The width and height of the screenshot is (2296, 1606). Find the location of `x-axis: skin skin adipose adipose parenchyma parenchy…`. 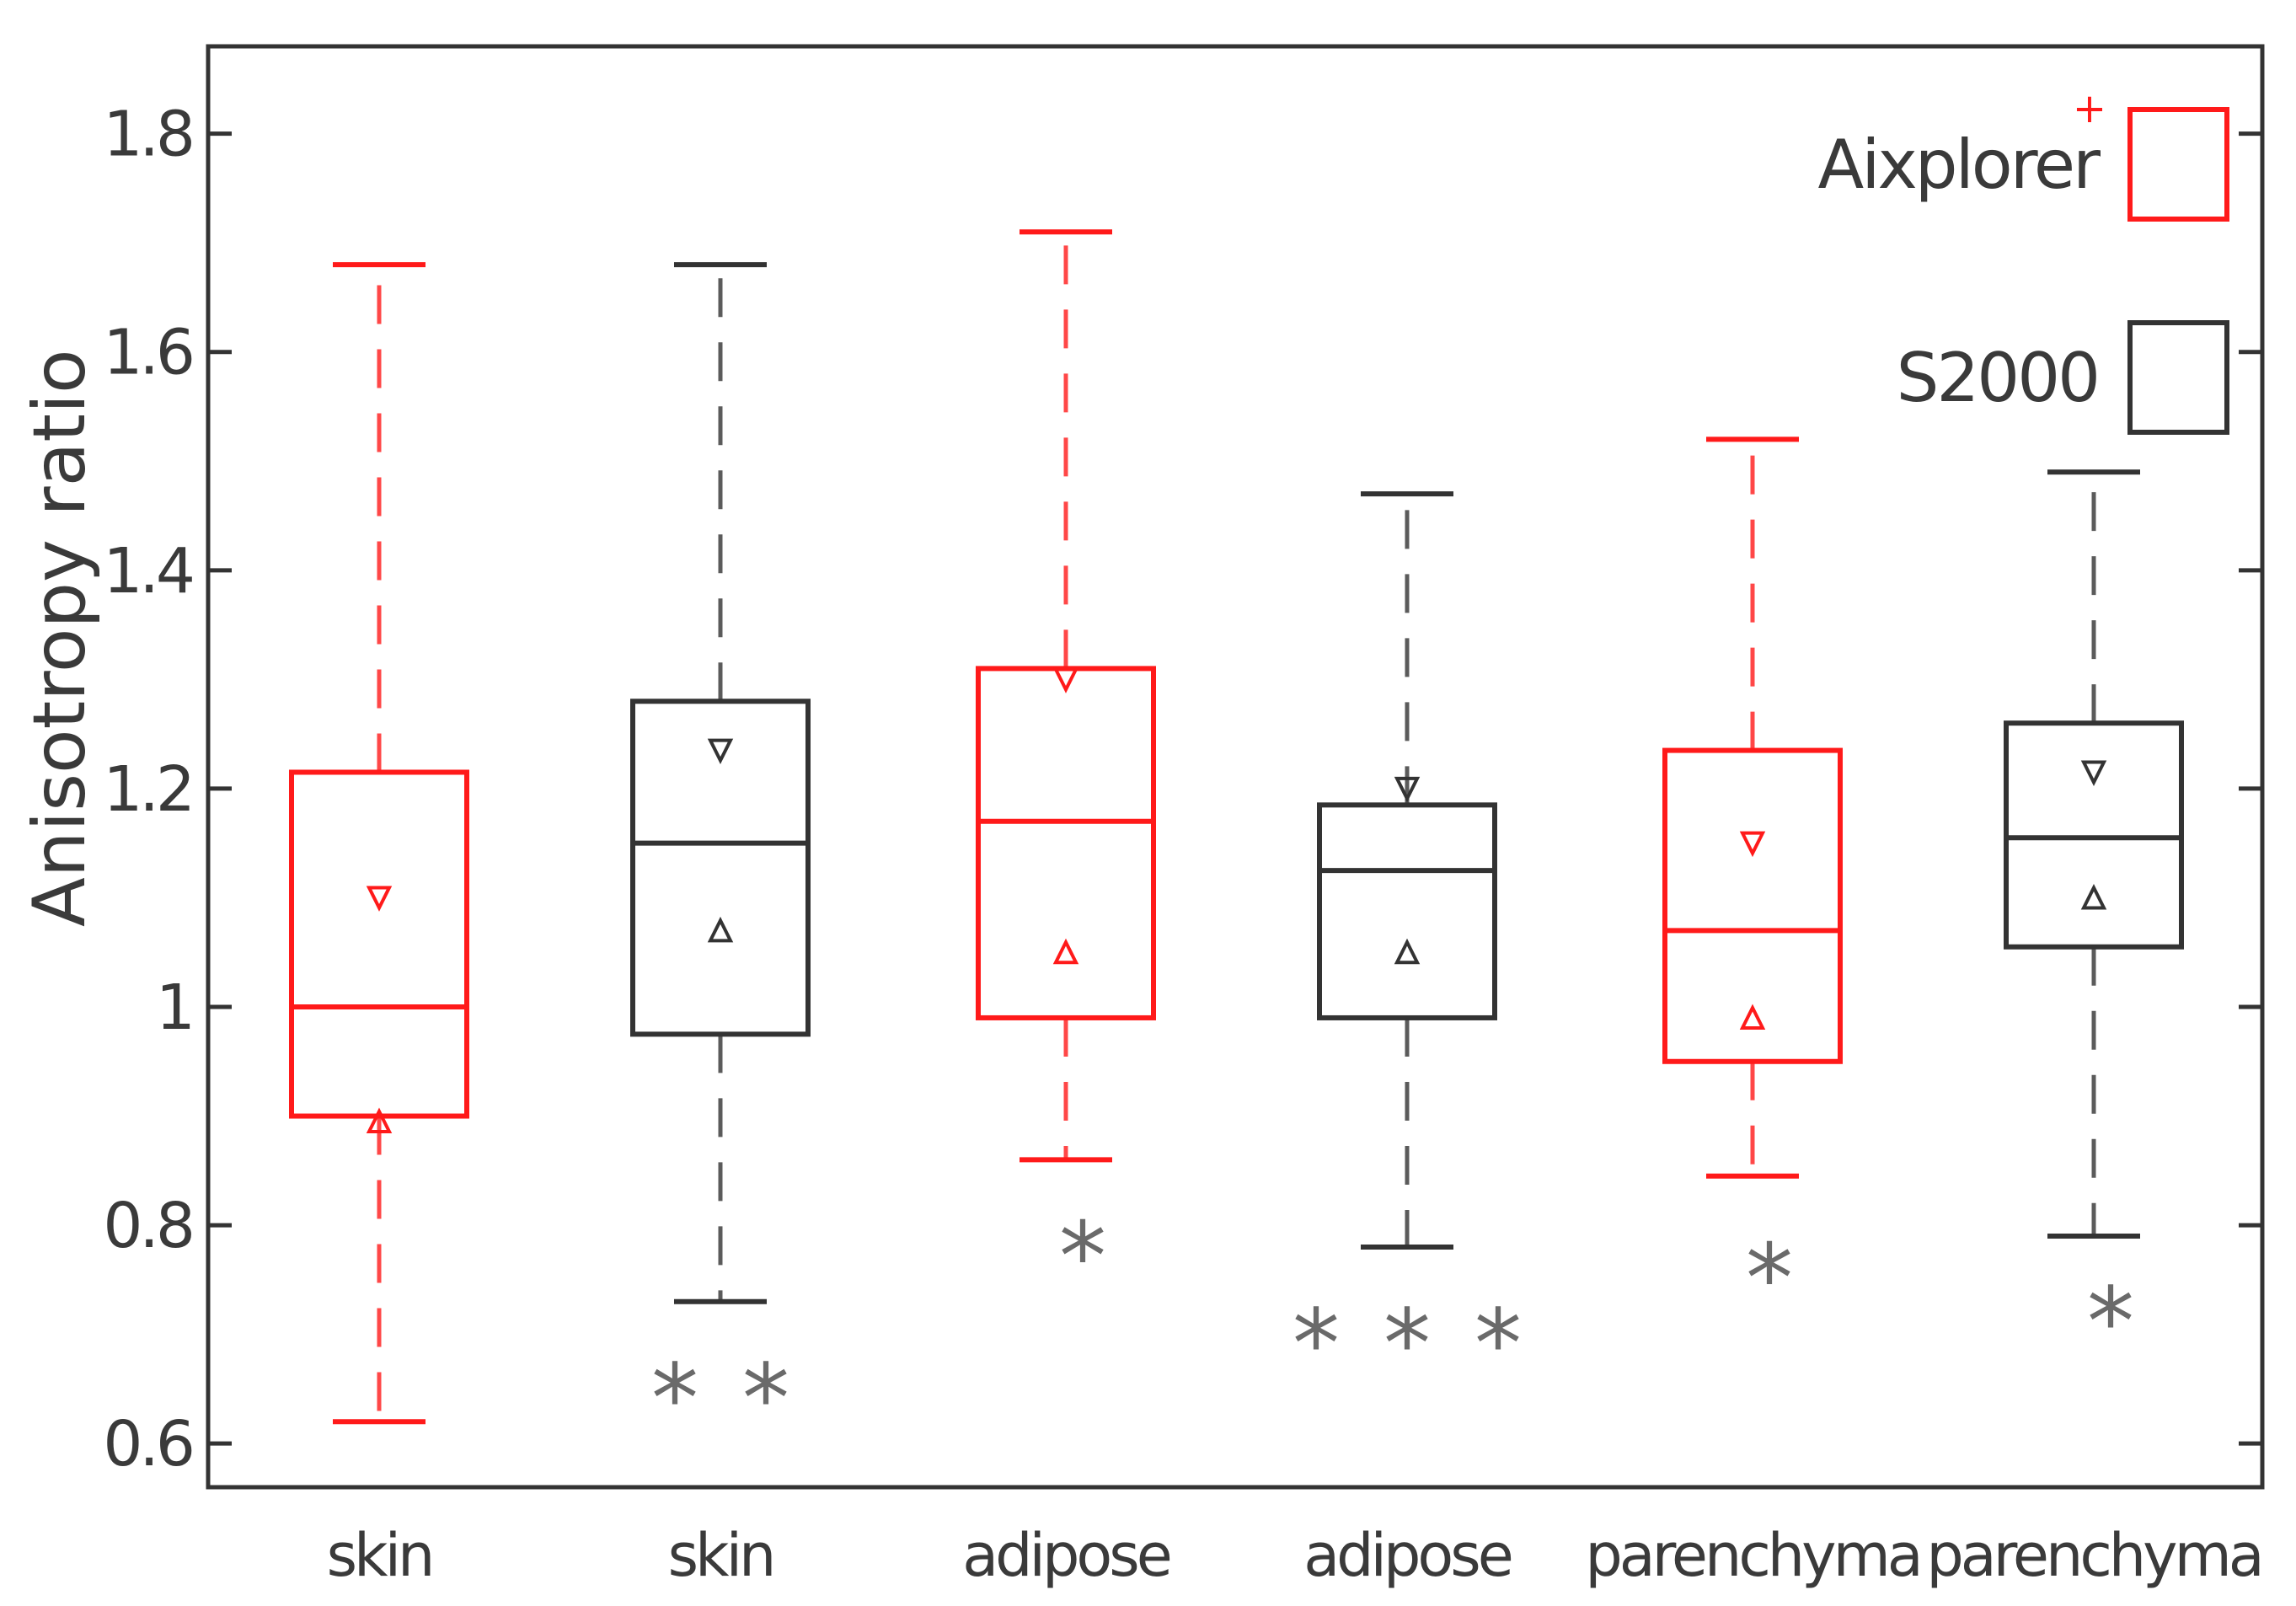

x-axis: skin skin adipose adipose parenchyma parenchy… is located at coordinates (1296, 1555).